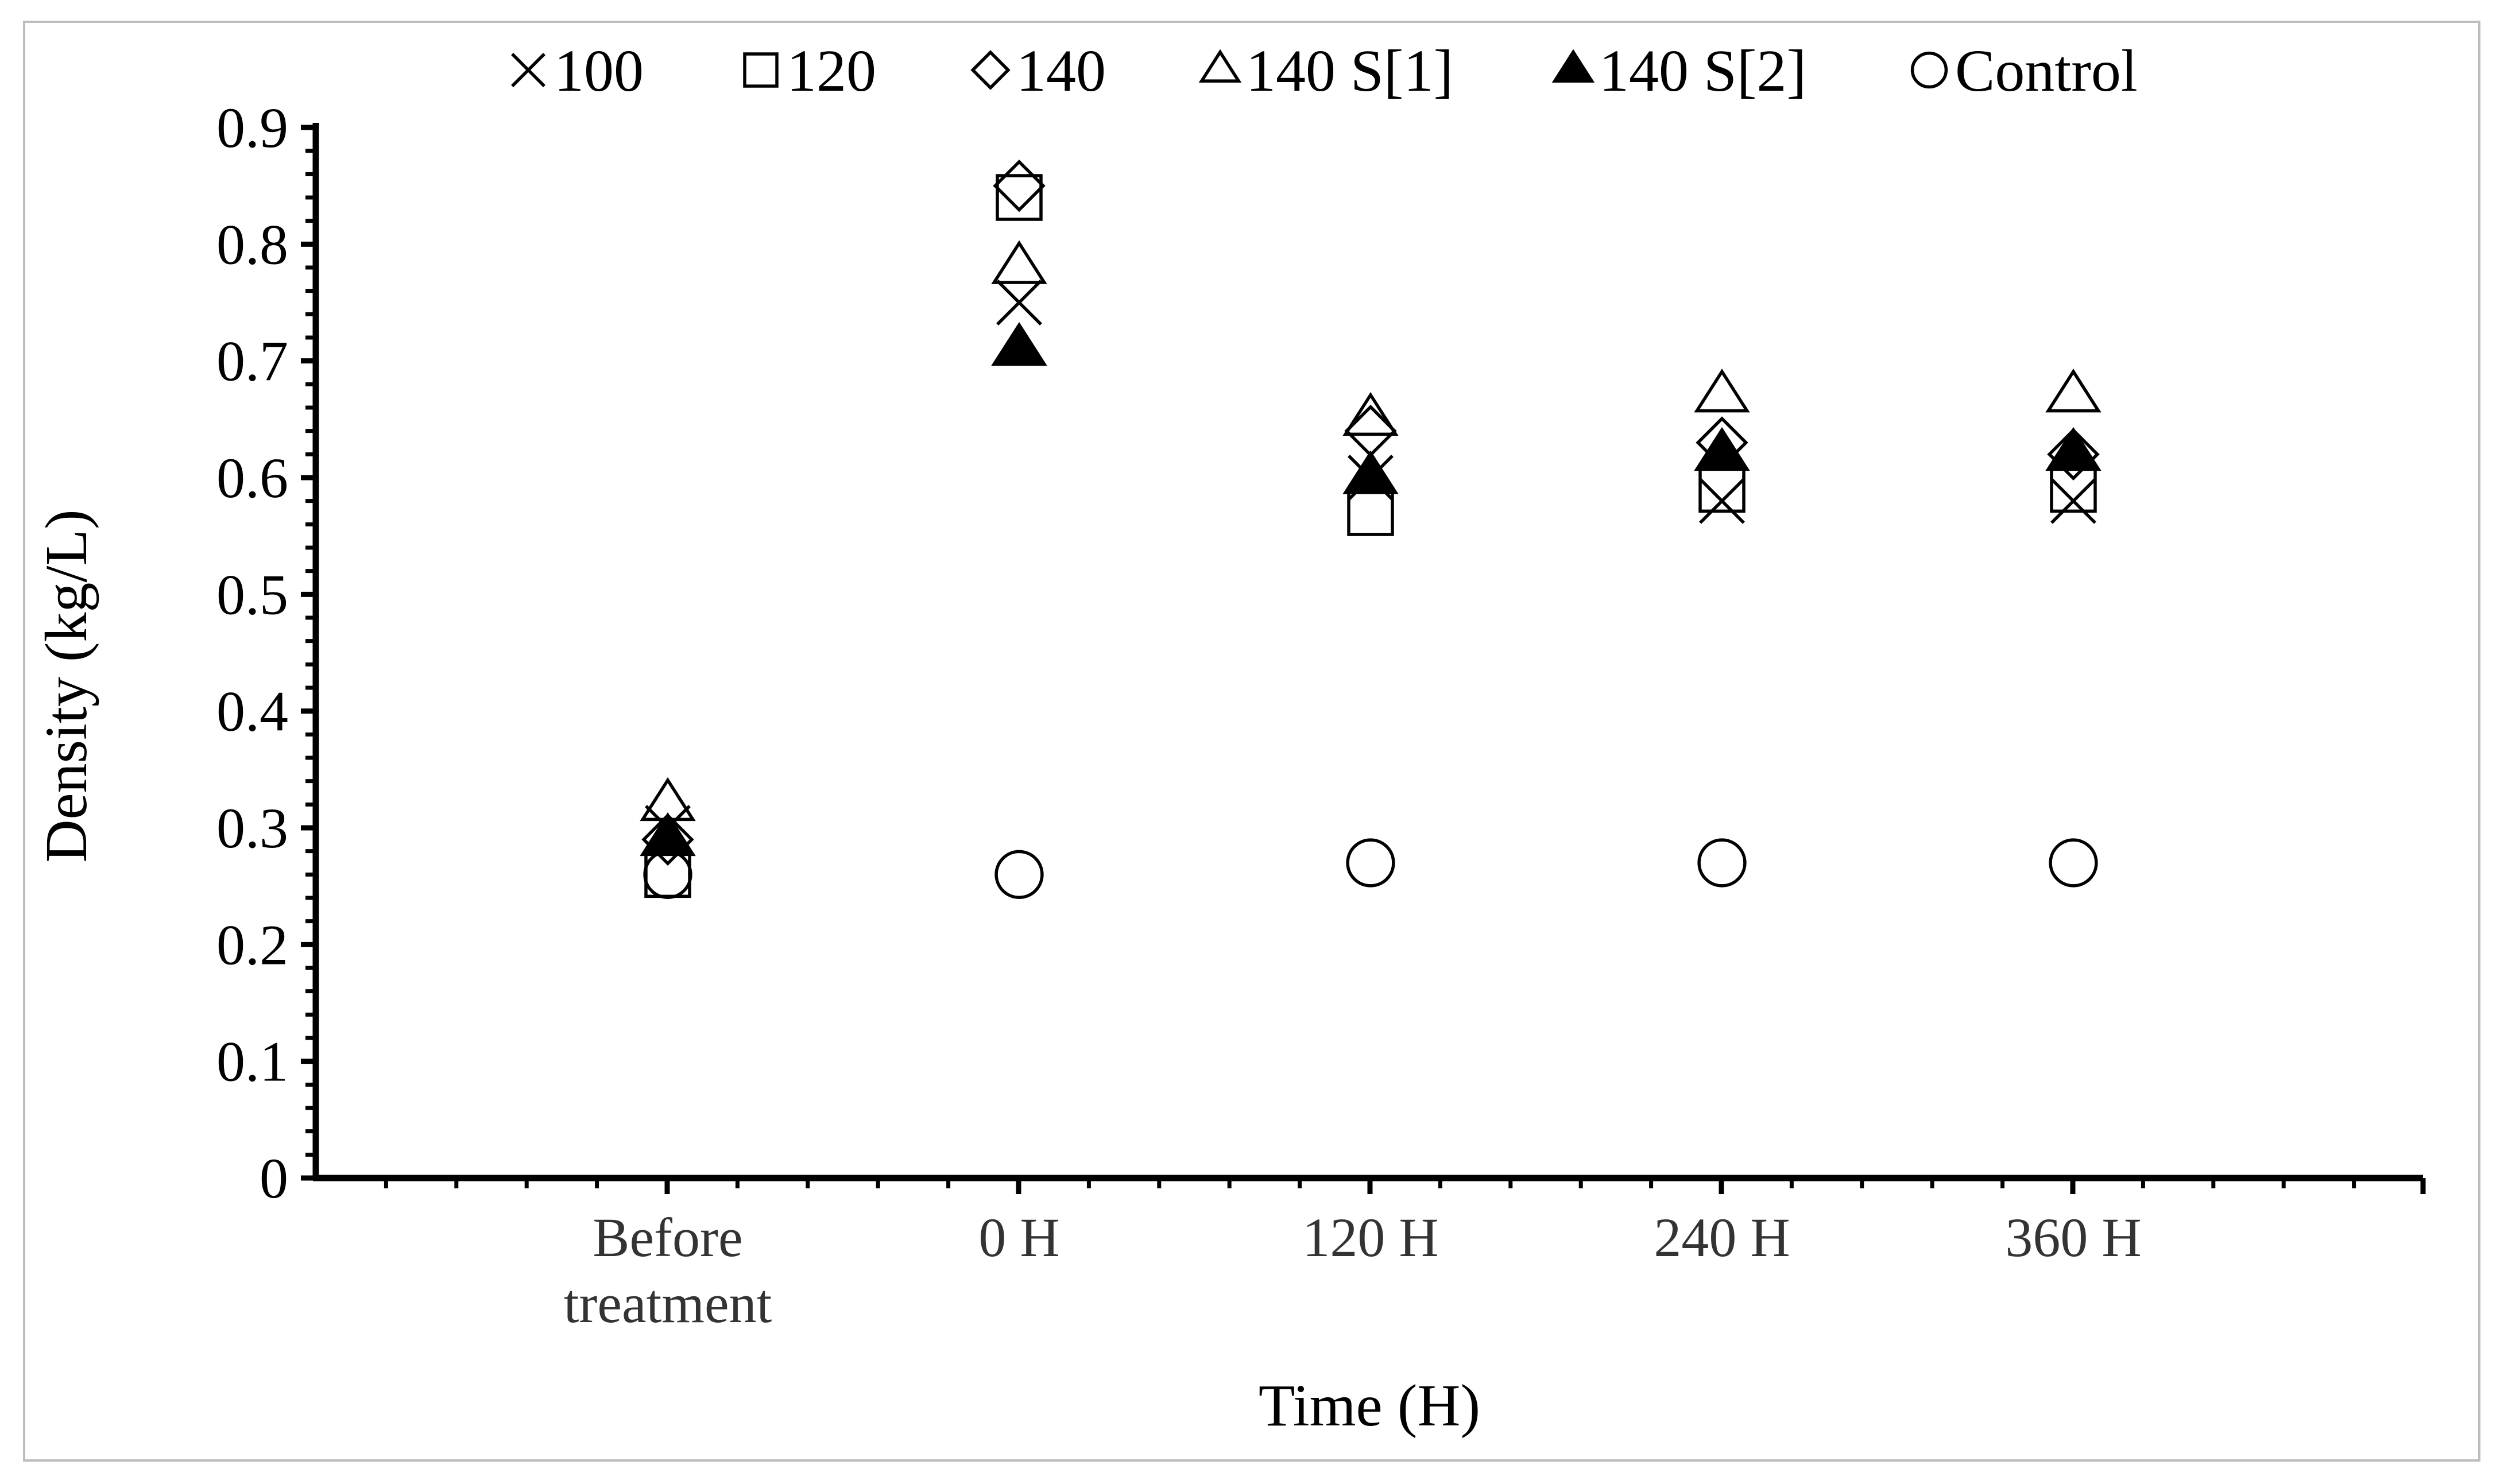 The width and height of the screenshot is (2504, 1484). I want to click on legend-label: 120, so click(831, 71).